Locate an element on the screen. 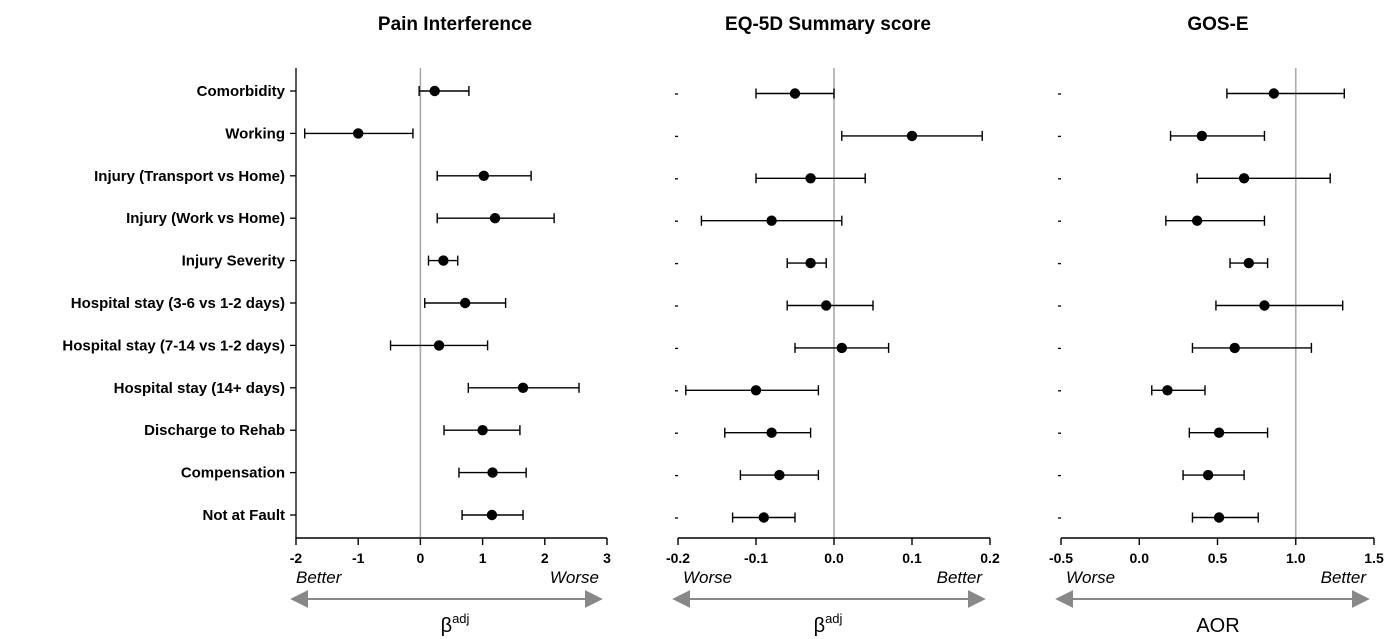 Image resolution: width=1386 pixels, height=639 pixels. x-tick-label: 3 is located at coordinates (607, 558).